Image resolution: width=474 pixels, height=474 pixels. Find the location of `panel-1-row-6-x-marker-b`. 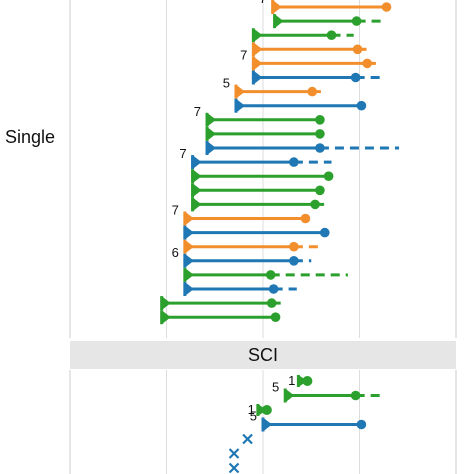

panel-1-row-6-x-marker-b is located at coordinates (234, 468).